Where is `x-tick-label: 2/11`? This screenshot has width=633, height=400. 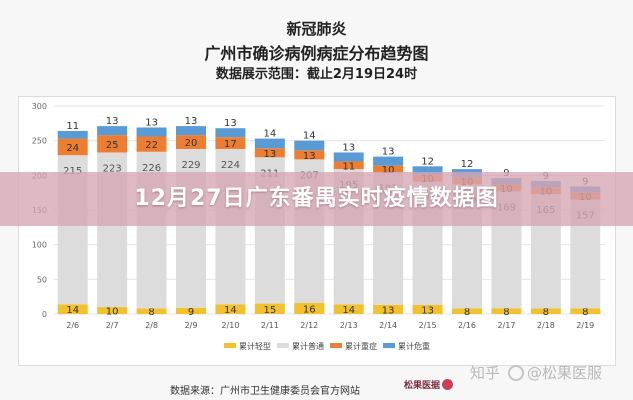 x-tick-label: 2/11 is located at coordinates (270, 325).